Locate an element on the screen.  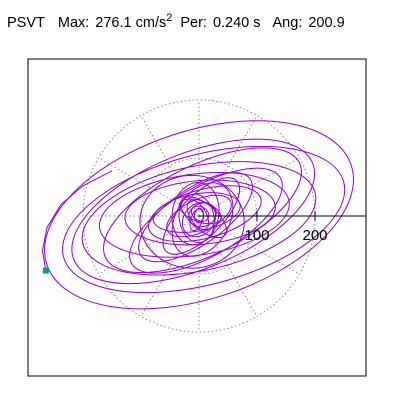
max-unit-superscript: 2 is located at coordinates (169, 18).